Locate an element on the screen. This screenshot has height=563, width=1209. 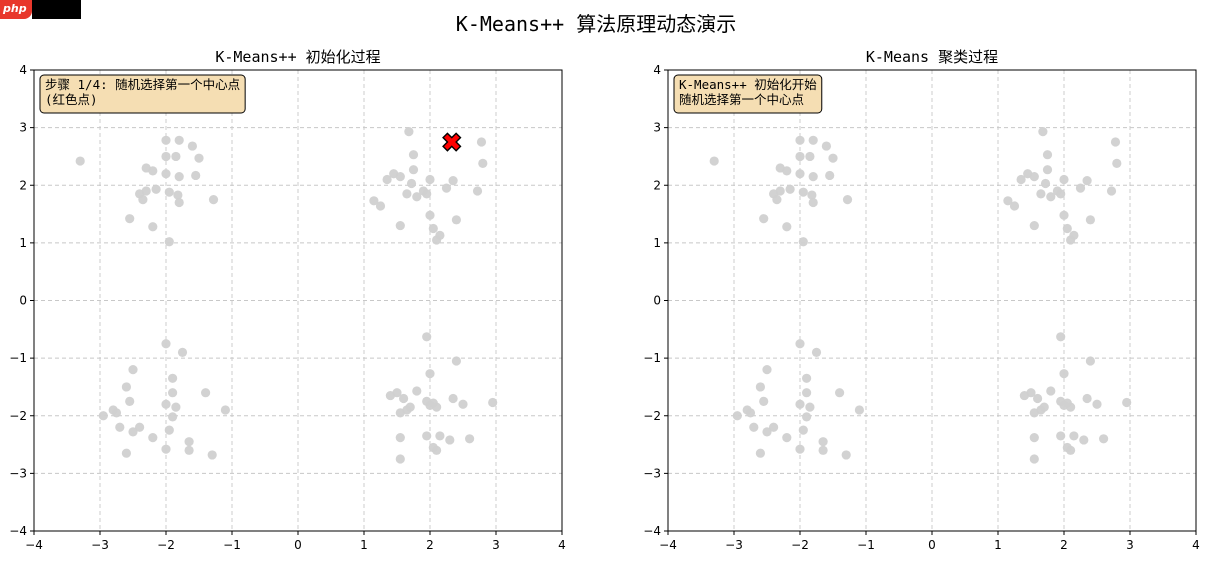
y-tick-label: −3 is located at coordinates (652, 473).